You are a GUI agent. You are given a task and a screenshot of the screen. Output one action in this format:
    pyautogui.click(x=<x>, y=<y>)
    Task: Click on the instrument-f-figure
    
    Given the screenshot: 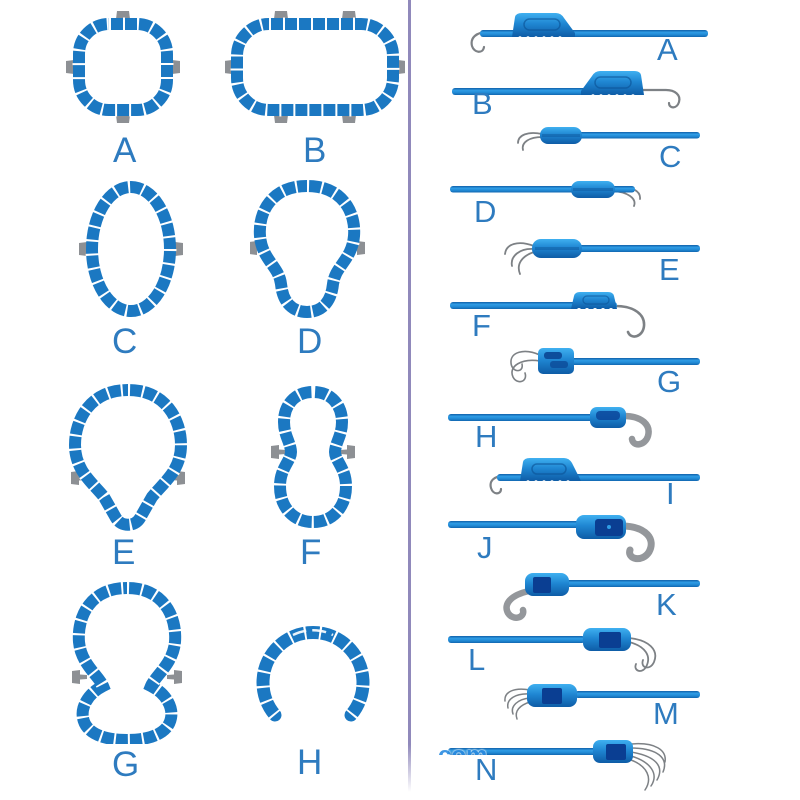 What is the action you would take?
    pyautogui.click(x=548, y=315)
    